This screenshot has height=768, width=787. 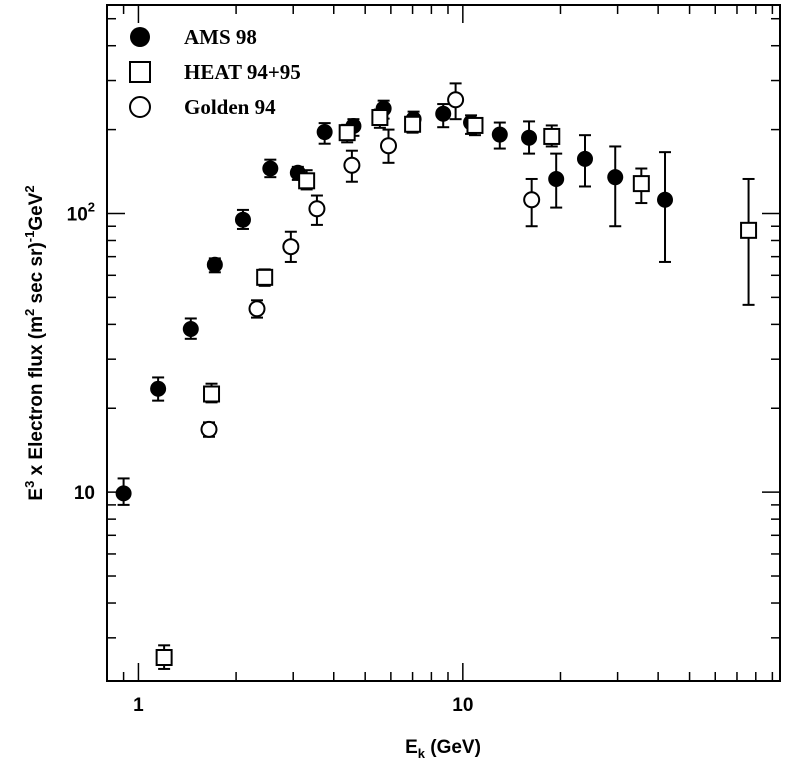 What do you see at coordinates (36, 398) in the screenshot?
I see `y-axis-label-part2: x Electron flux (m` at bounding box center [36, 398].